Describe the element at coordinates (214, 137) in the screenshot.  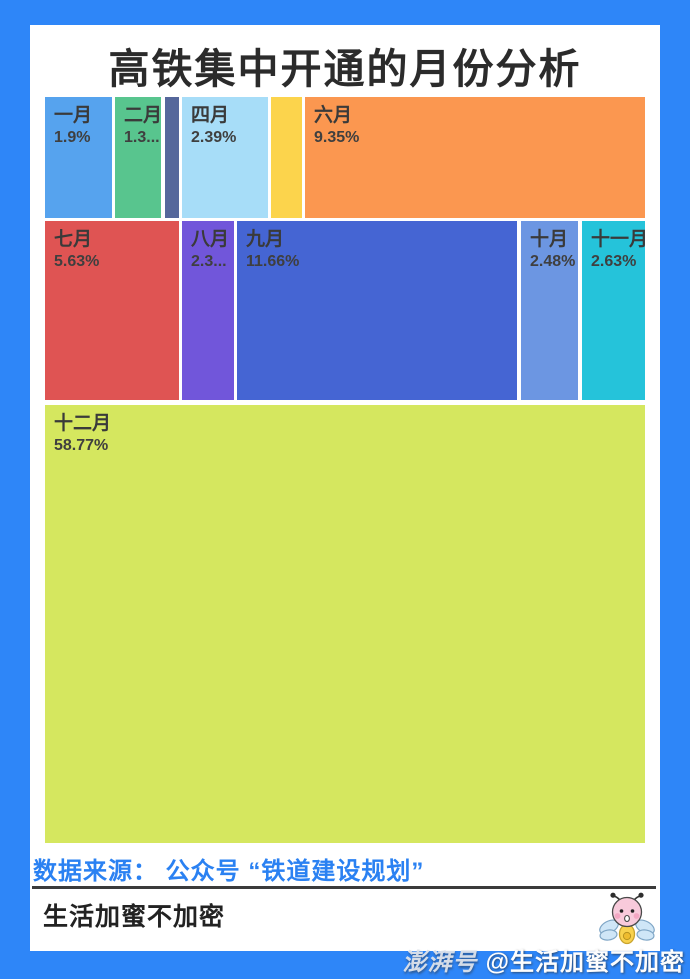
I see `cell-value-label: 2.39%` at that location.